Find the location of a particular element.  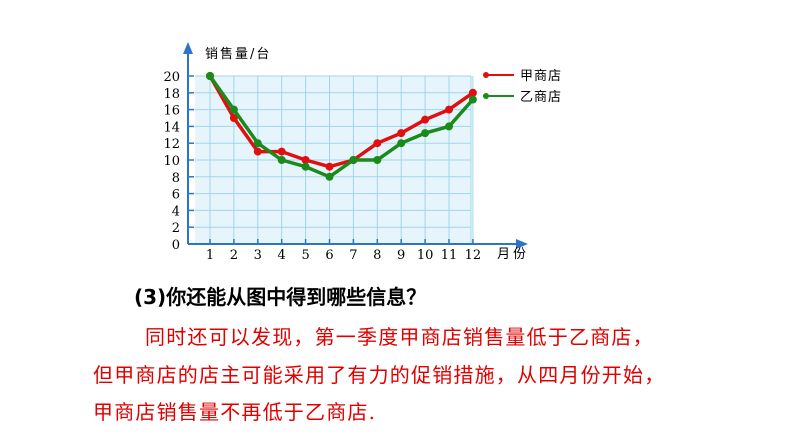

x-tick-label: 3 is located at coordinates (258, 255).